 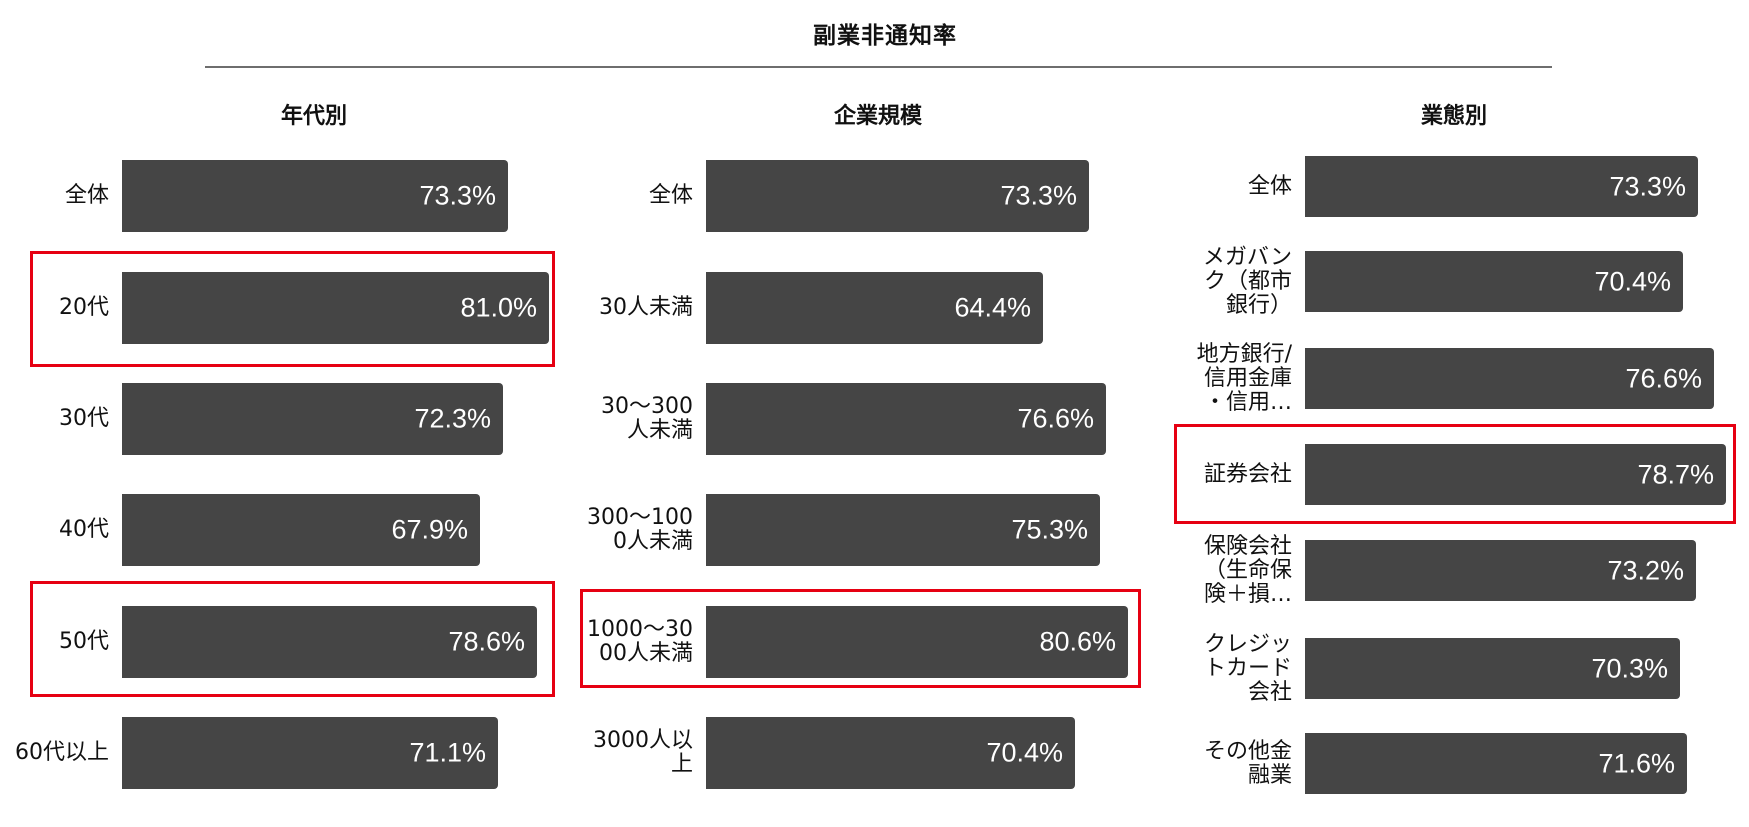 What do you see at coordinates (1077, 641) in the screenshot?
I see `bar-value: 80.6%` at bounding box center [1077, 641].